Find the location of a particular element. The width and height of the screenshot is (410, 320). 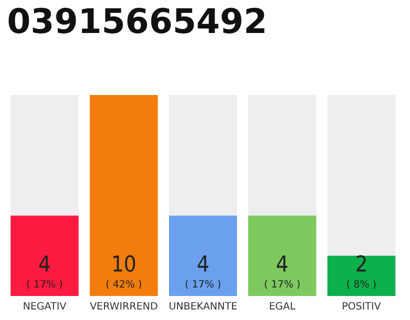

x-tick-label: EGAL is located at coordinates (282, 307).